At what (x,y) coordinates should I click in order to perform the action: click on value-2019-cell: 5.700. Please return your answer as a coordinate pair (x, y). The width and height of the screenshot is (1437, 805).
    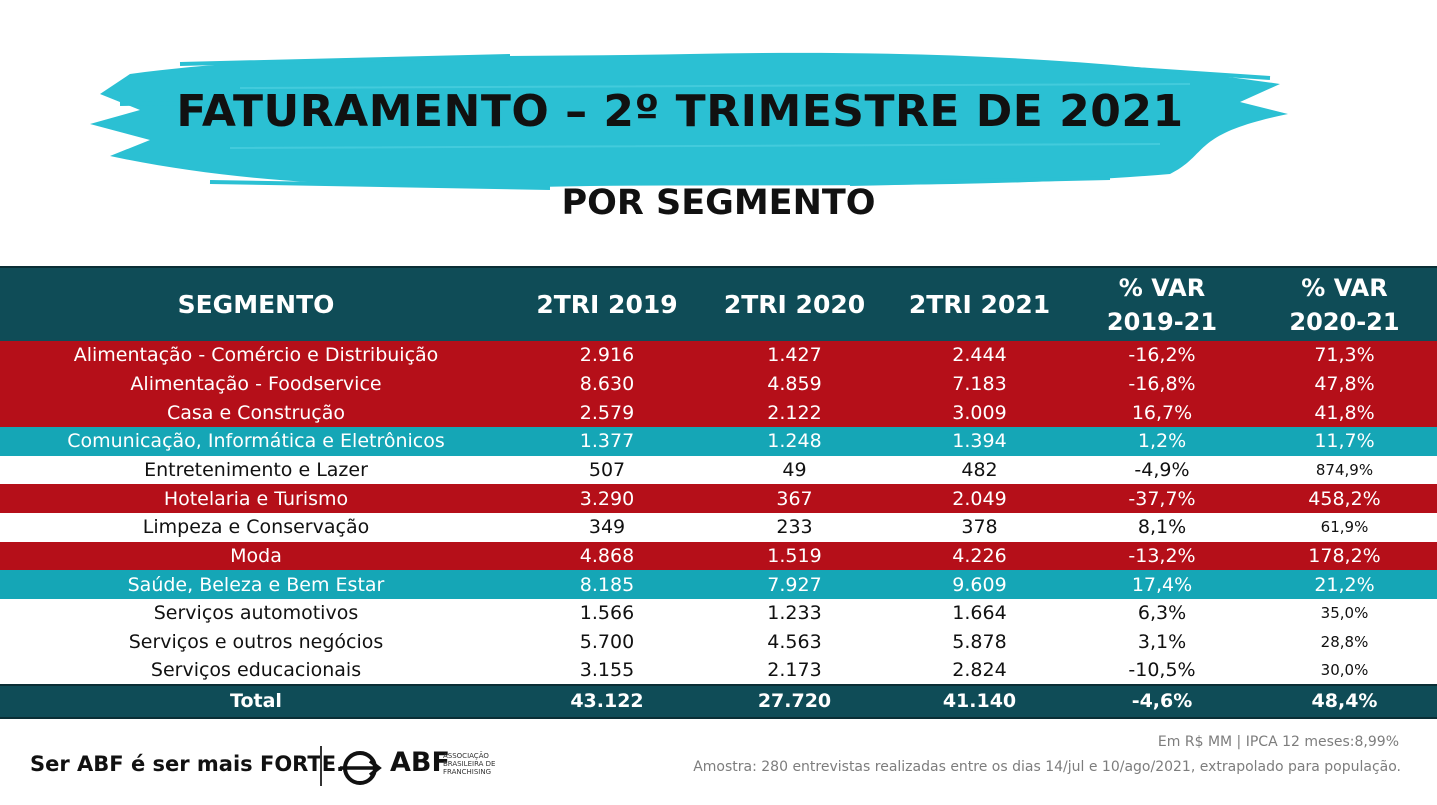
    Looking at the image, I should click on (607, 642).